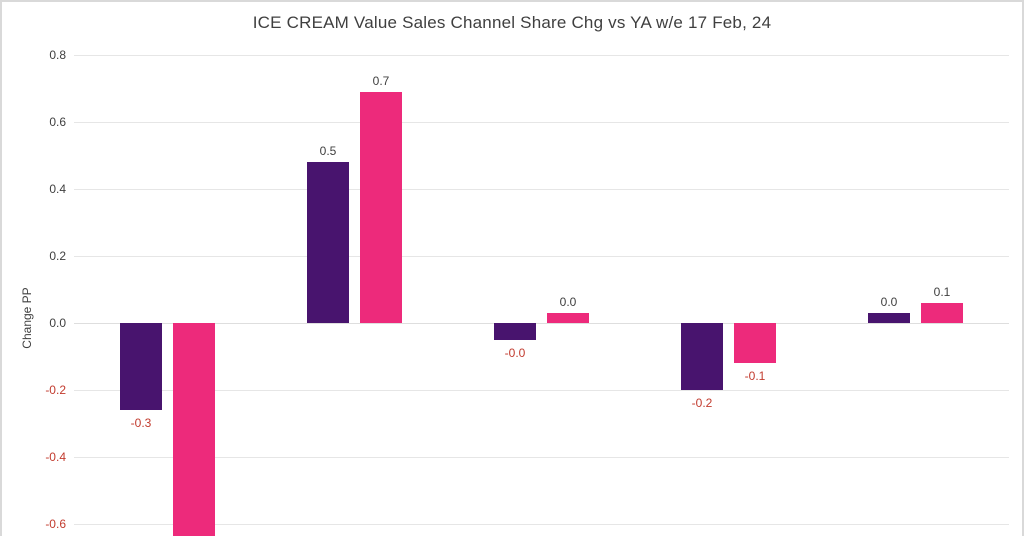 The image size is (1024, 536). I want to click on y-tick-label: 0.2, so click(57, 256).